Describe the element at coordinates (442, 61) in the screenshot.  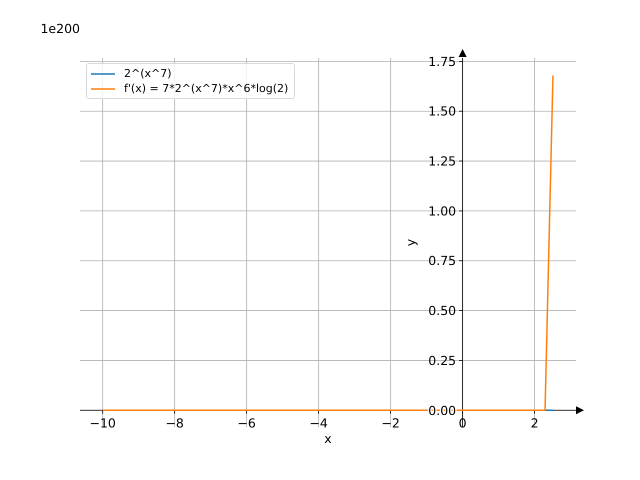
I see `y-tick-label: 1.75` at that location.